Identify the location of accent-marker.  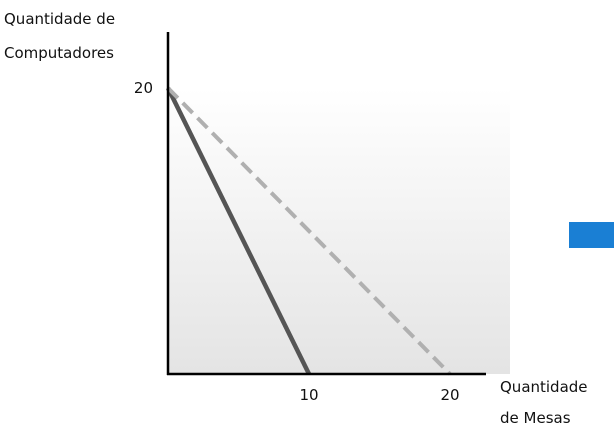
(591, 235).